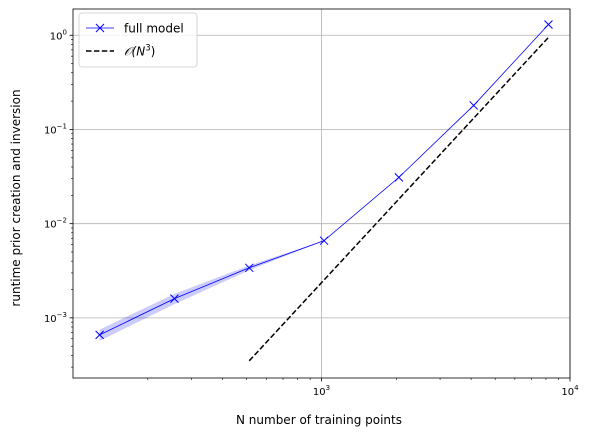 The width and height of the screenshot is (590, 437). Describe the element at coordinates (58, 35) in the screenshot. I see `y-tick-label: 10⁰` at that location.